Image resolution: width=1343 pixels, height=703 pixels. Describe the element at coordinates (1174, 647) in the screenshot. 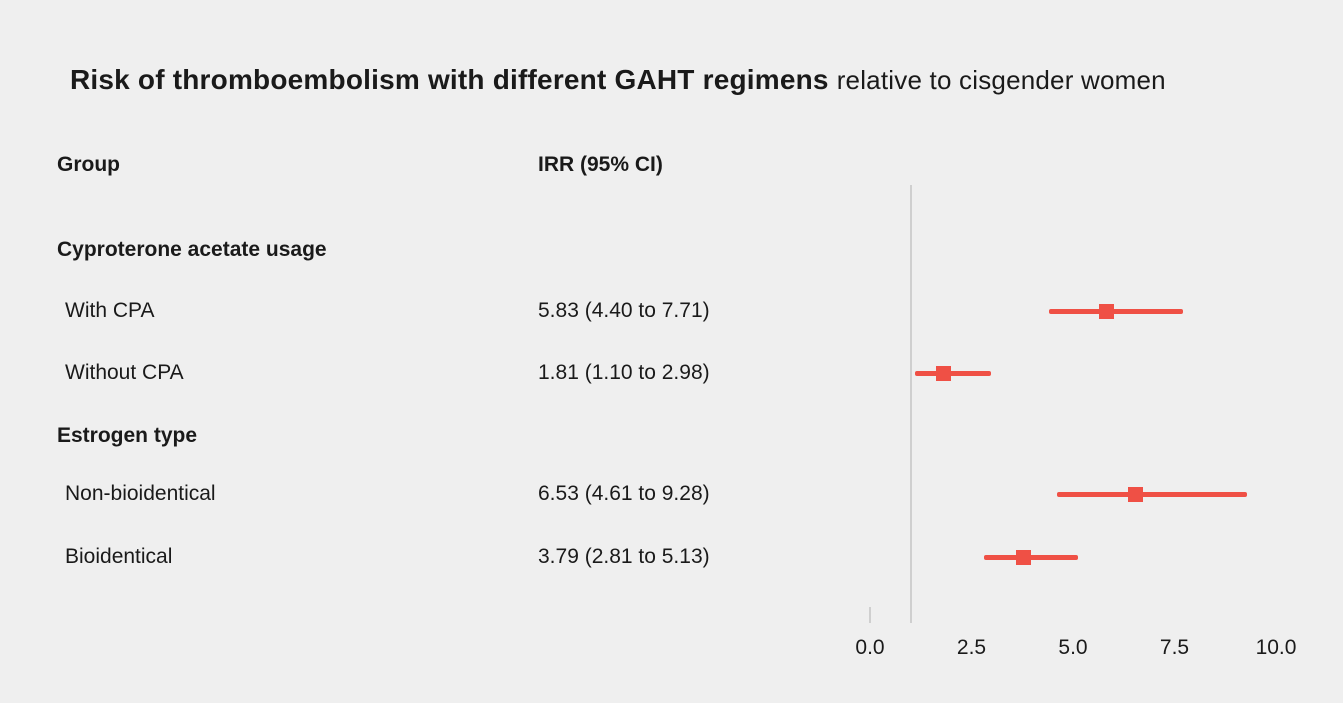

I see `x-axis-tick-label: 7.5` at that location.